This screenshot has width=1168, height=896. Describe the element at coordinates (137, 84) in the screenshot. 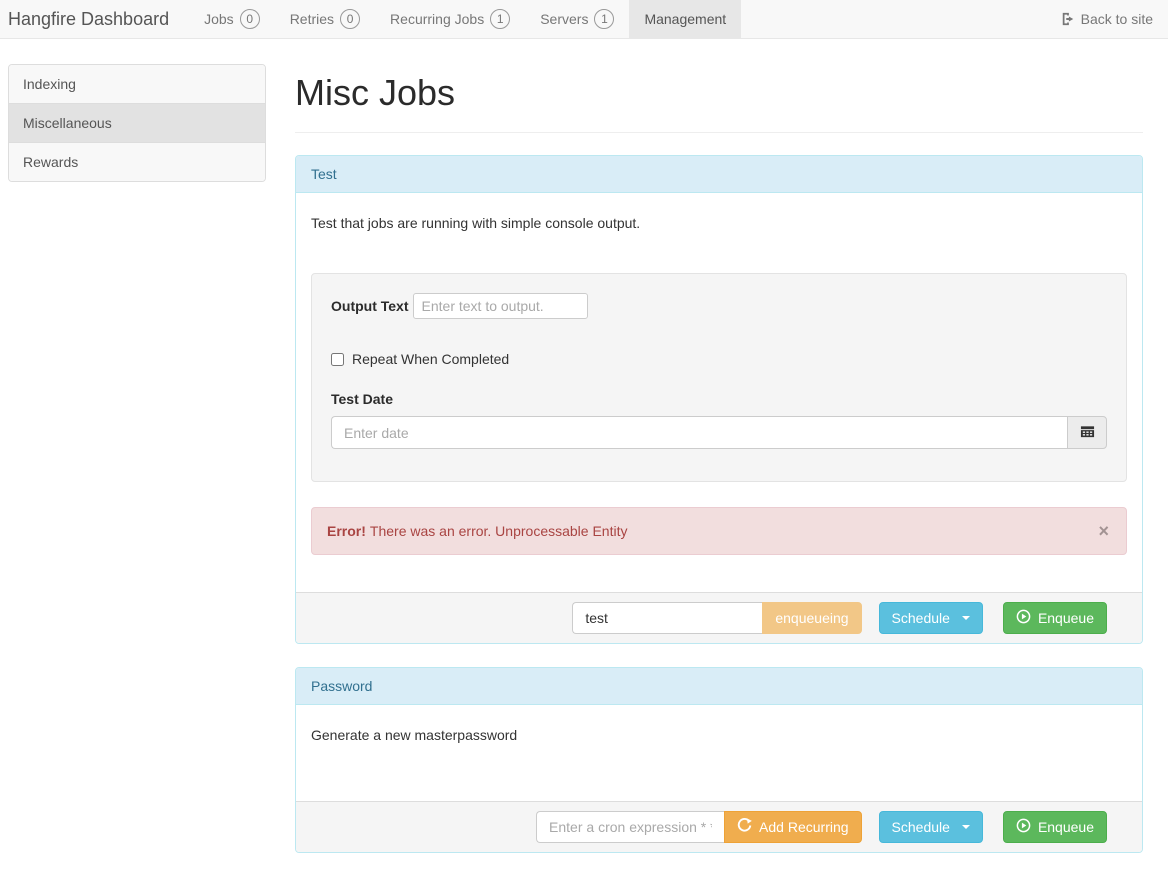

I see `sidebar-item-indexing: Indexing` at that location.